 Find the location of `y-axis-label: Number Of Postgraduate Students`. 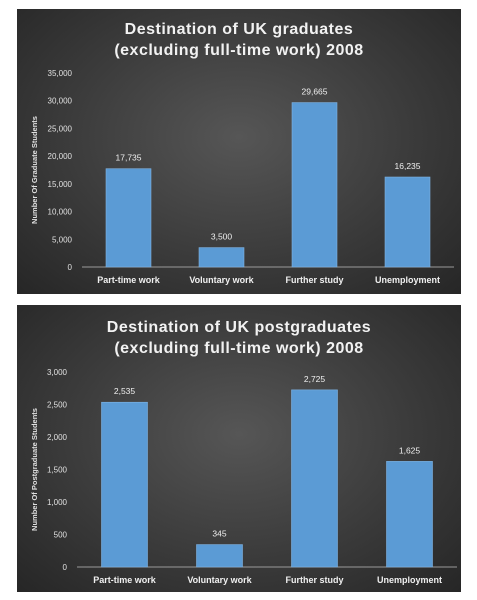

y-axis-label: Number Of Postgraduate Students is located at coordinates (34, 469).